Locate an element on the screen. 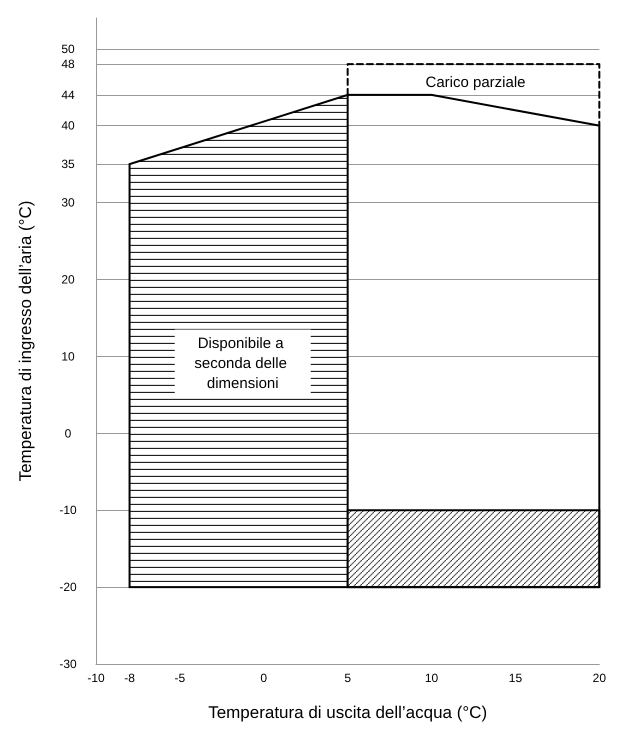 The height and width of the screenshot is (735, 617). x-tick-label: 15 is located at coordinates (515, 678).